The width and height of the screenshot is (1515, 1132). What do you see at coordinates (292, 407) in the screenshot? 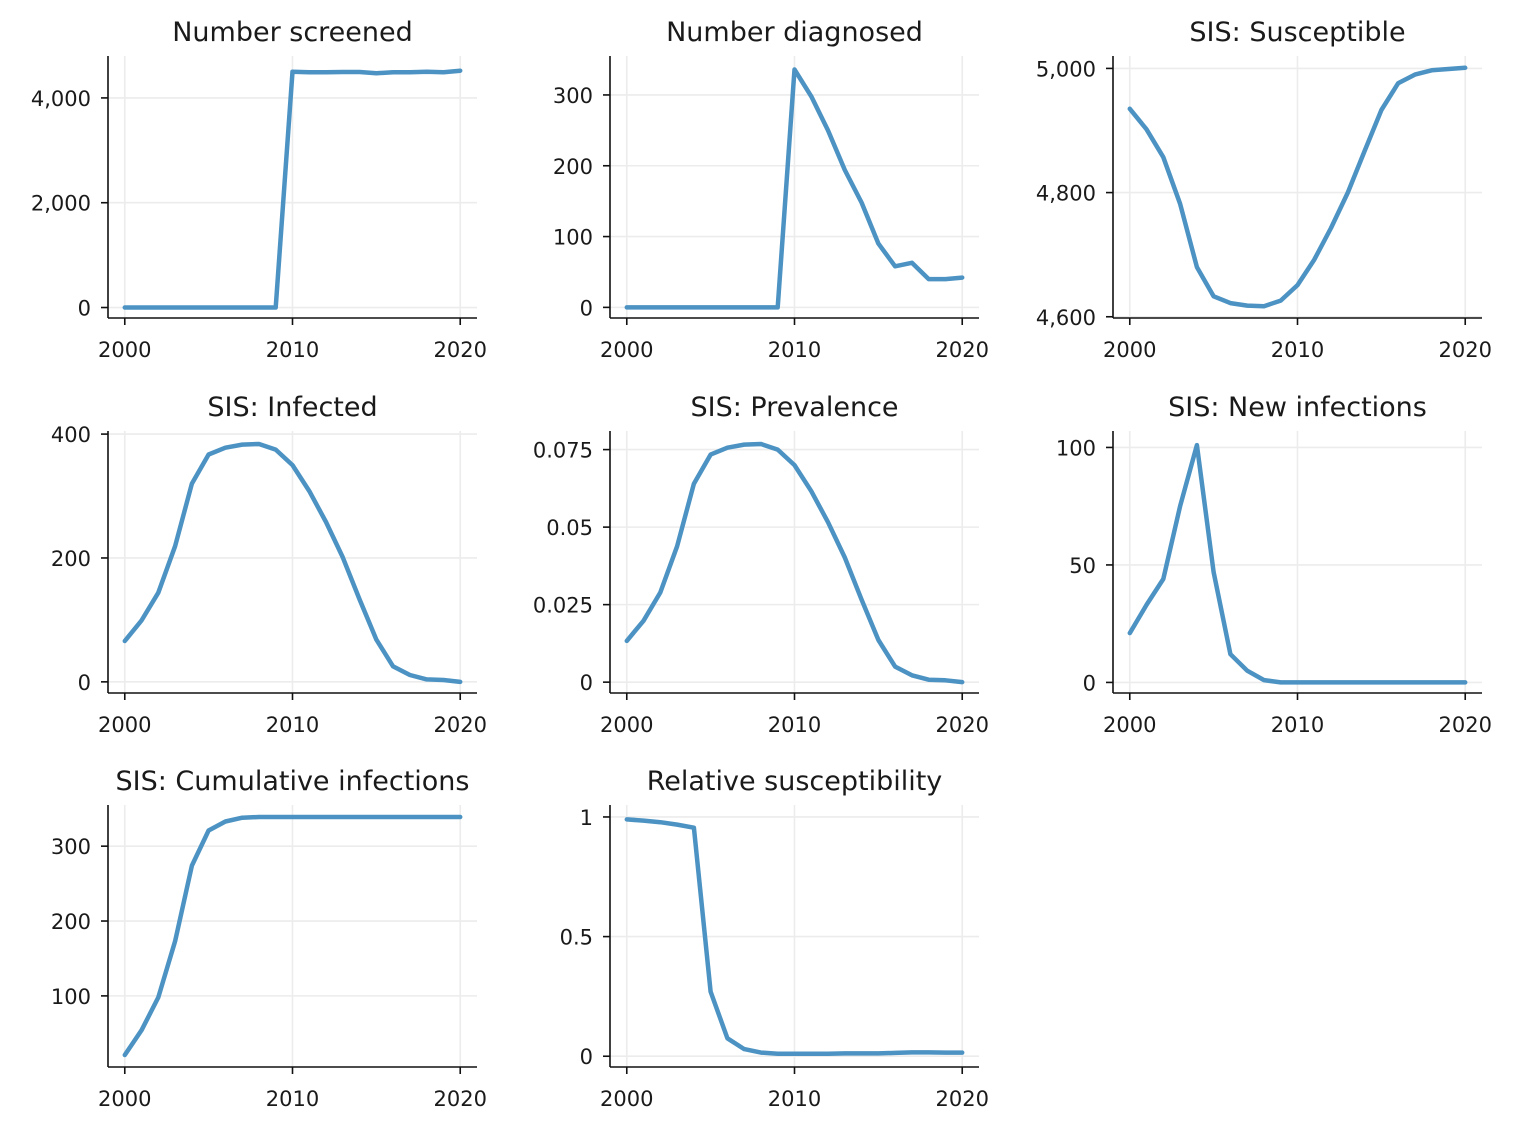
I see `chart-title: SIS: Infected` at bounding box center [292, 407].